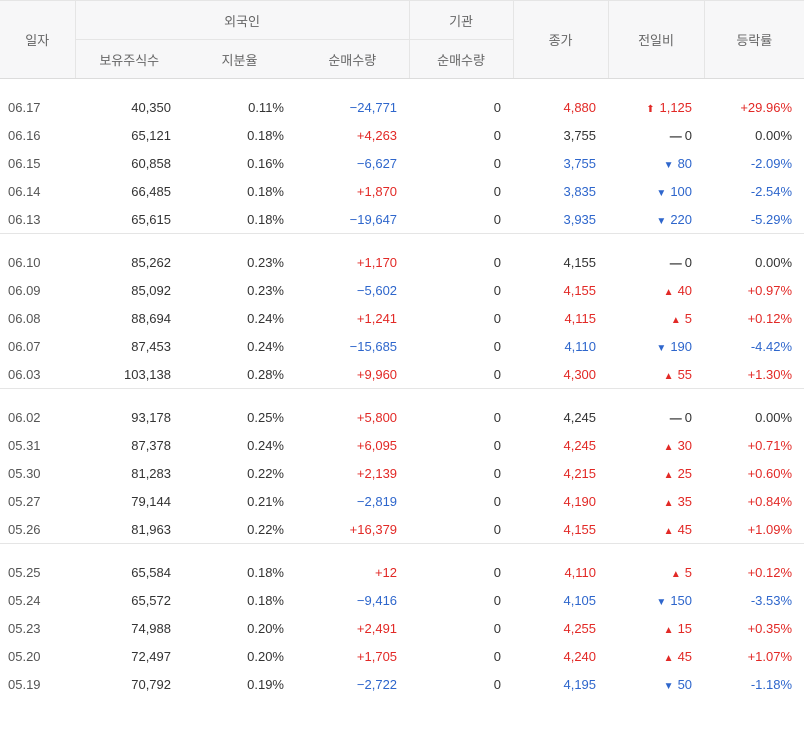 The height and width of the screenshot is (733, 804). I want to click on table-row: 06.07 87,453 0.24% −15,685 0 4,110 ▼ 190 -4.42%, so click(402, 346).